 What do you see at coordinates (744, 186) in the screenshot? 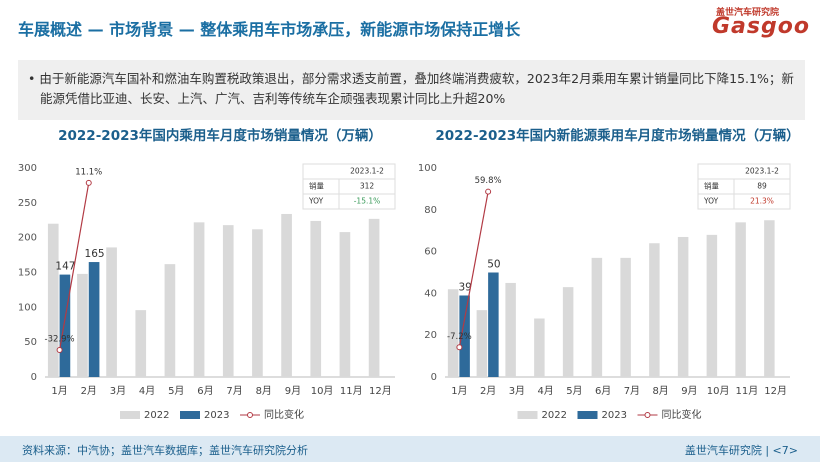
I see `inset-box` at bounding box center [744, 186].